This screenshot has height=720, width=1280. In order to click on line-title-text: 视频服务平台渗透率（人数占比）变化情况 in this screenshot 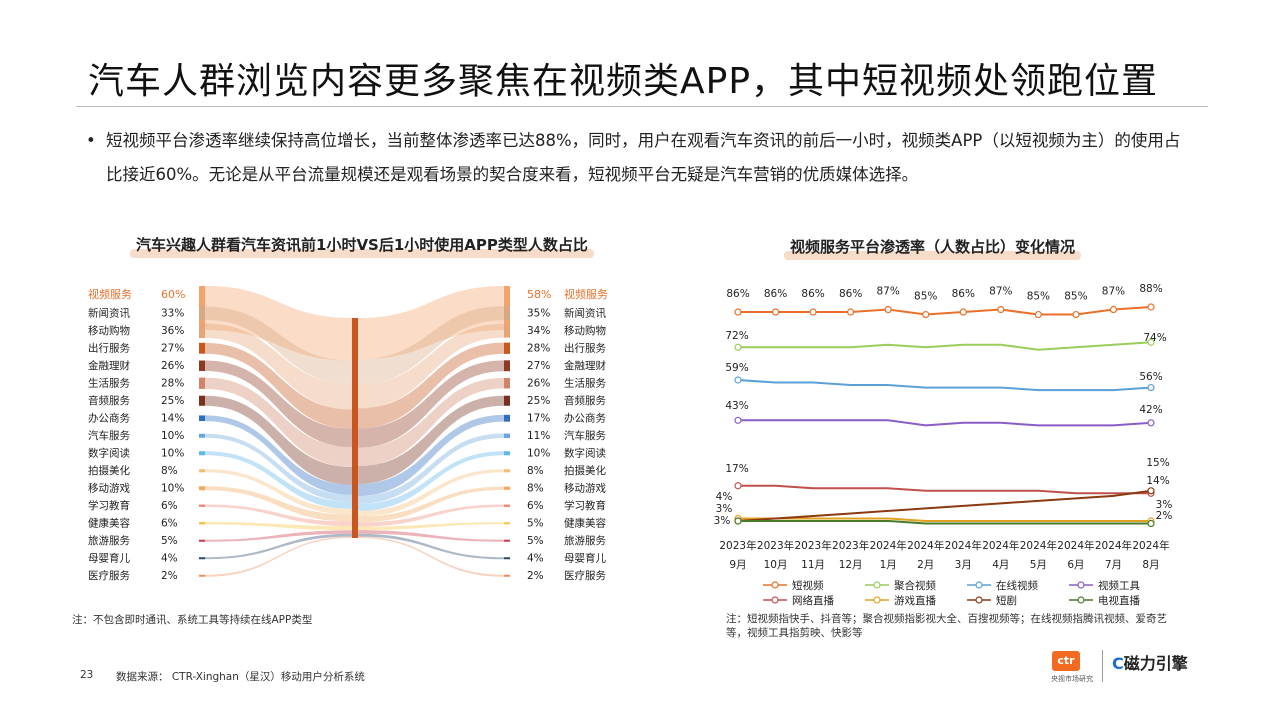, I will do `click(933, 247)`.